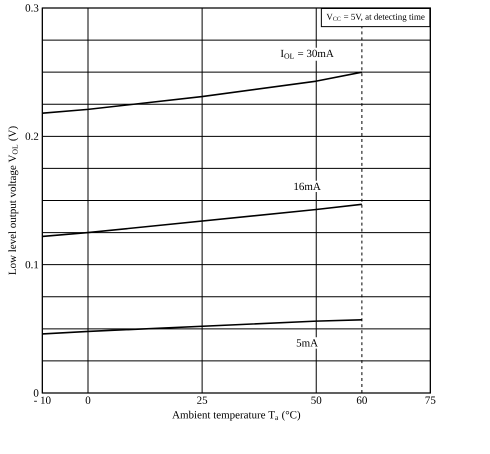 Image resolution: width=490 pixels, height=454 pixels. I want to click on y-tick-label: 0.3, so click(32, 8).